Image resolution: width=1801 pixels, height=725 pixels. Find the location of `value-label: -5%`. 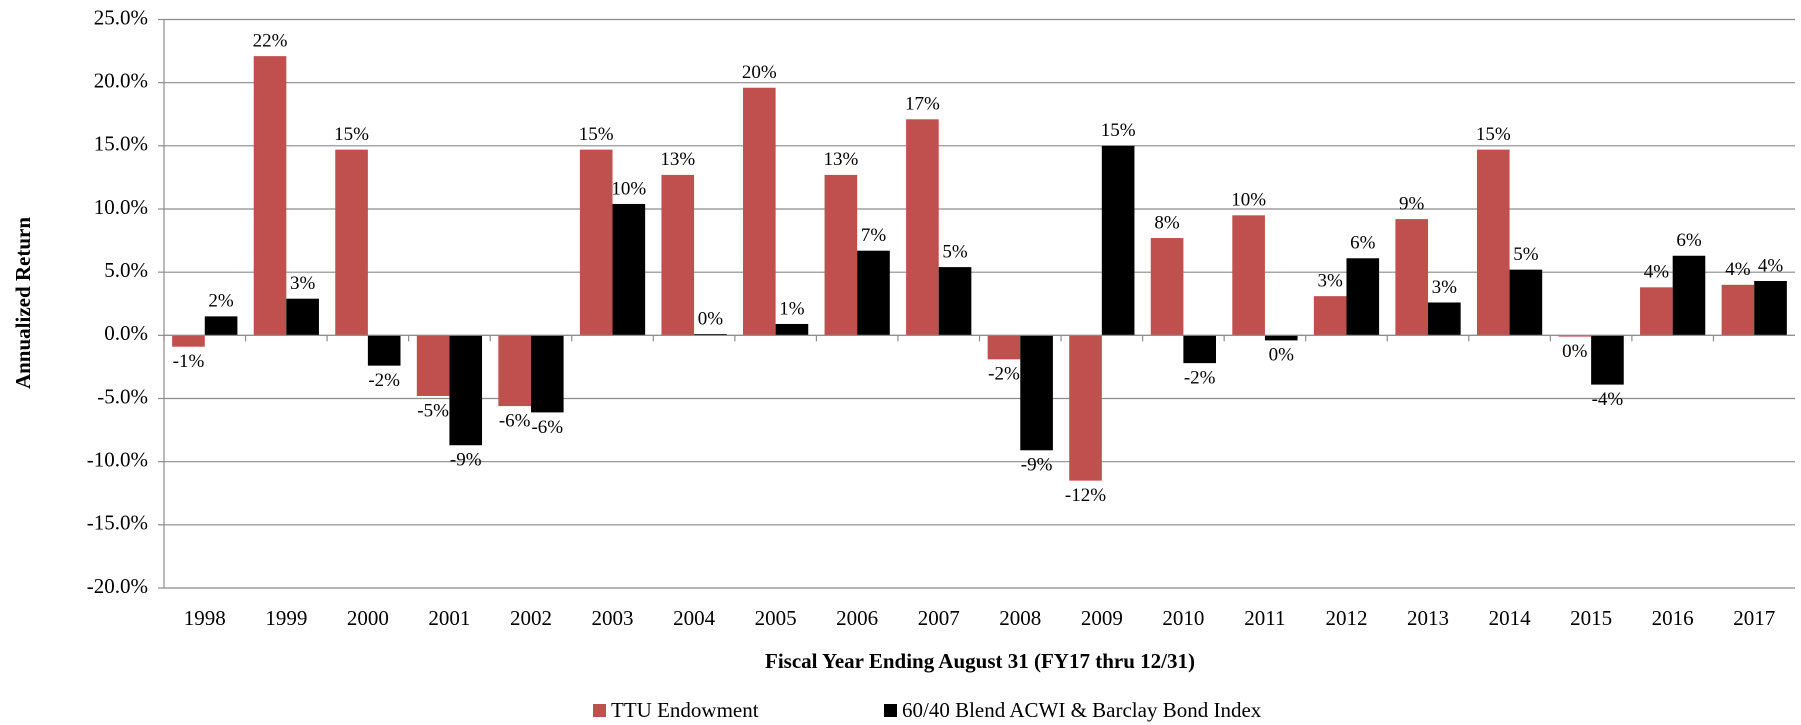

value-label: -5% is located at coordinates (433, 410).